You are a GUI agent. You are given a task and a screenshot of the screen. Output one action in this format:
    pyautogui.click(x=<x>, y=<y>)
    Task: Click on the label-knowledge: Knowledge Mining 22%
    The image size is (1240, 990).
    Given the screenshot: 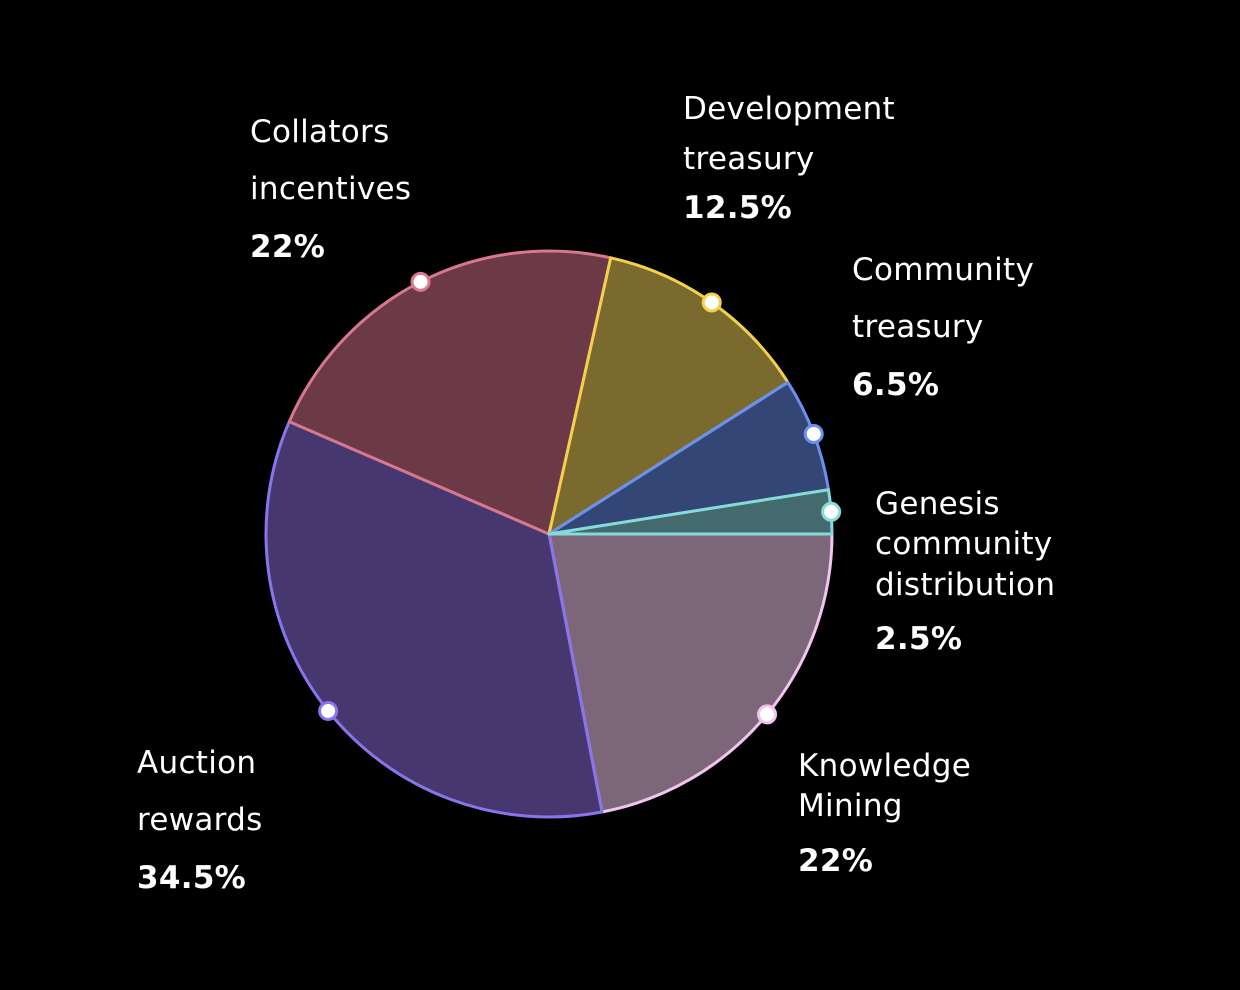 What is the action you would take?
    pyautogui.click(x=893, y=813)
    